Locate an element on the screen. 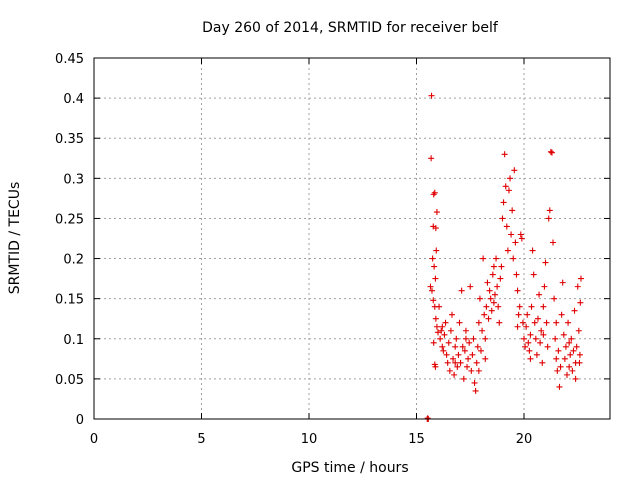 Image resolution: width=640 pixels, height=480 pixels. y-tick-label: 0.35 is located at coordinates (69, 139).